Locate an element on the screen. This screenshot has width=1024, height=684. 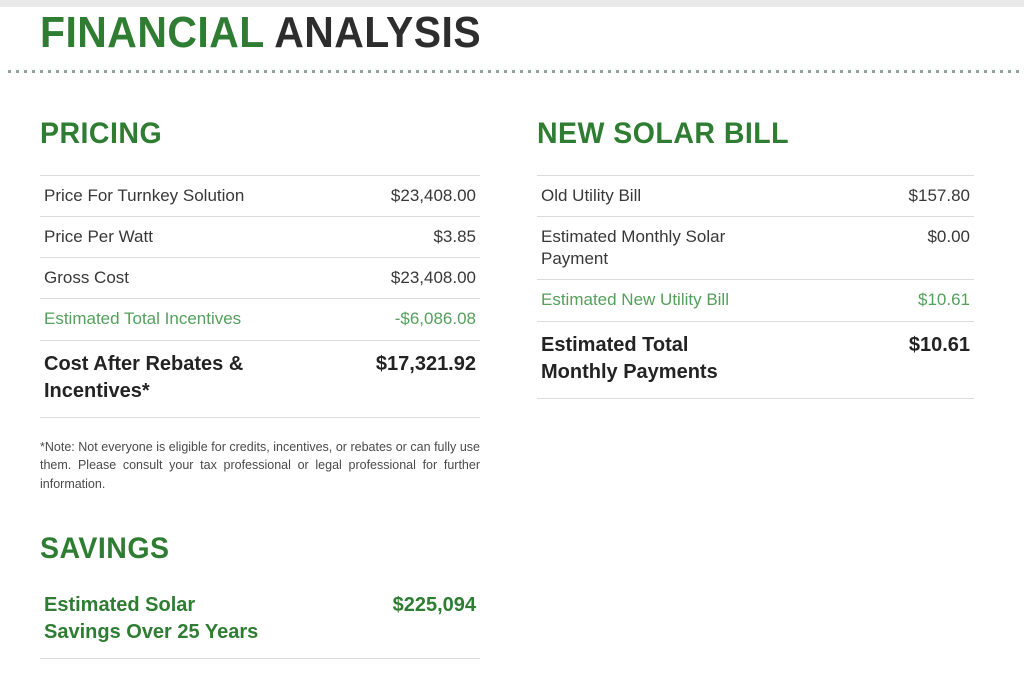
page-title: FINANCIAL ANALYSIS is located at coordinates (261, 32).